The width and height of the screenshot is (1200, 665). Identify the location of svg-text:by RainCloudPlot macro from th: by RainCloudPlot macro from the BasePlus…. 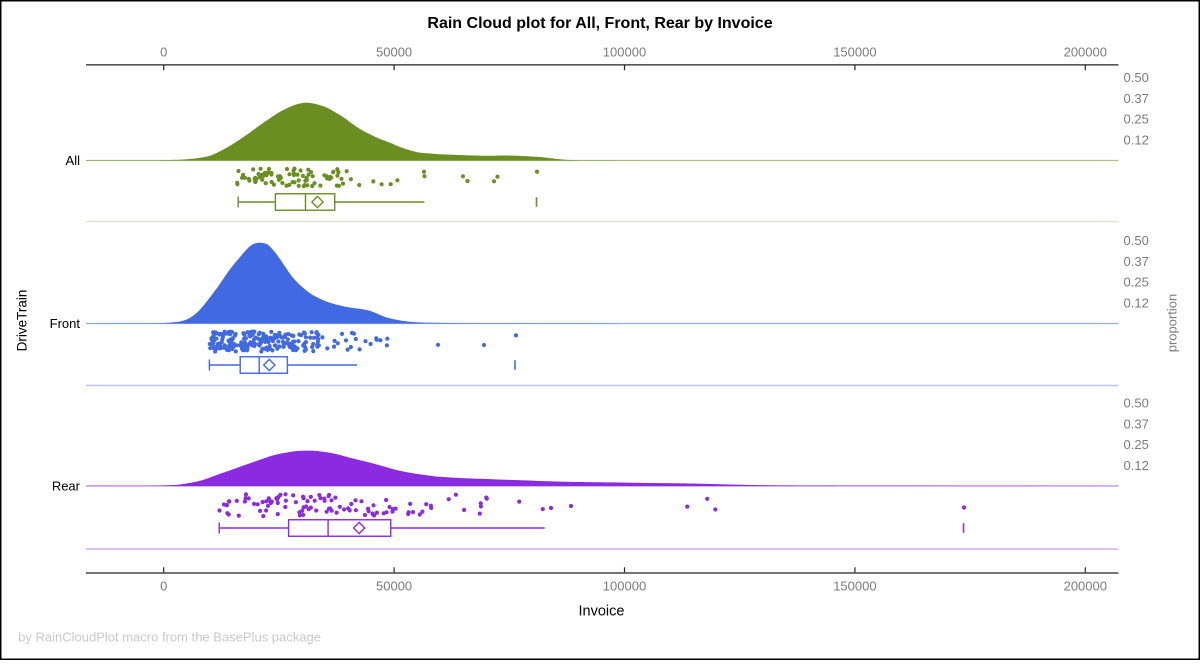
(169, 637).